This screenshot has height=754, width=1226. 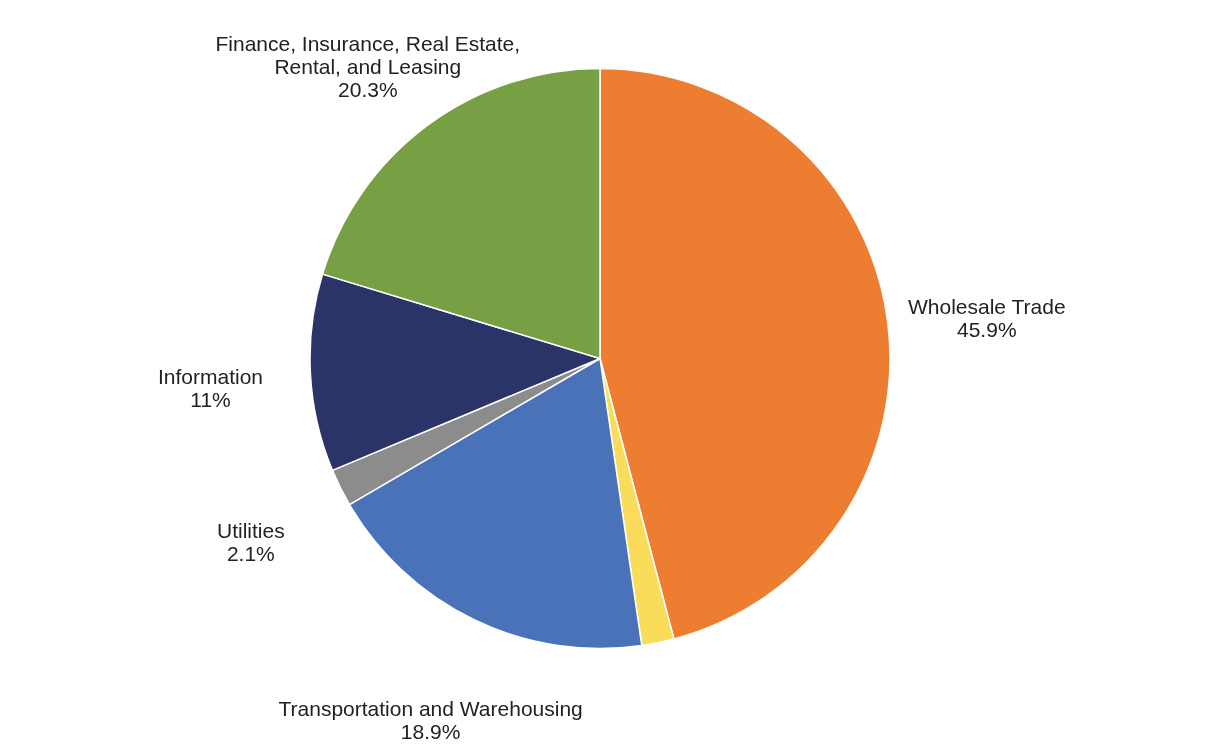 What do you see at coordinates (430, 731) in the screenshot?
I see `data-label: 18.9%` at bounding box center [430, 731].